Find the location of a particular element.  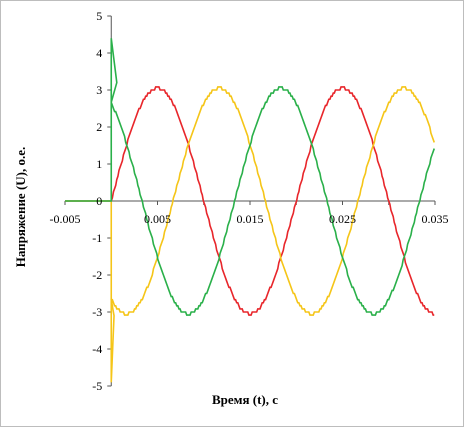

y-tick-label: -1 is located at coordinates (97, 238).